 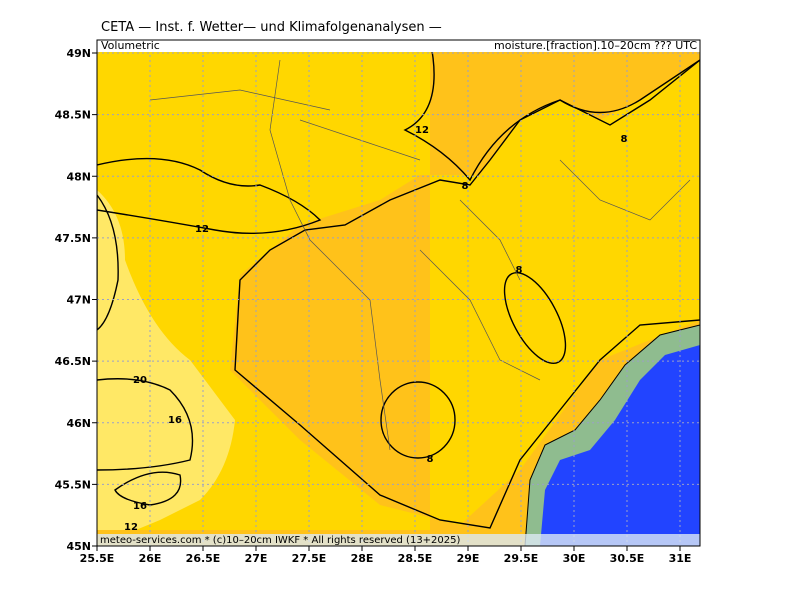 I want to click on lat-label: 46.5N, so click(x=73, y=361).